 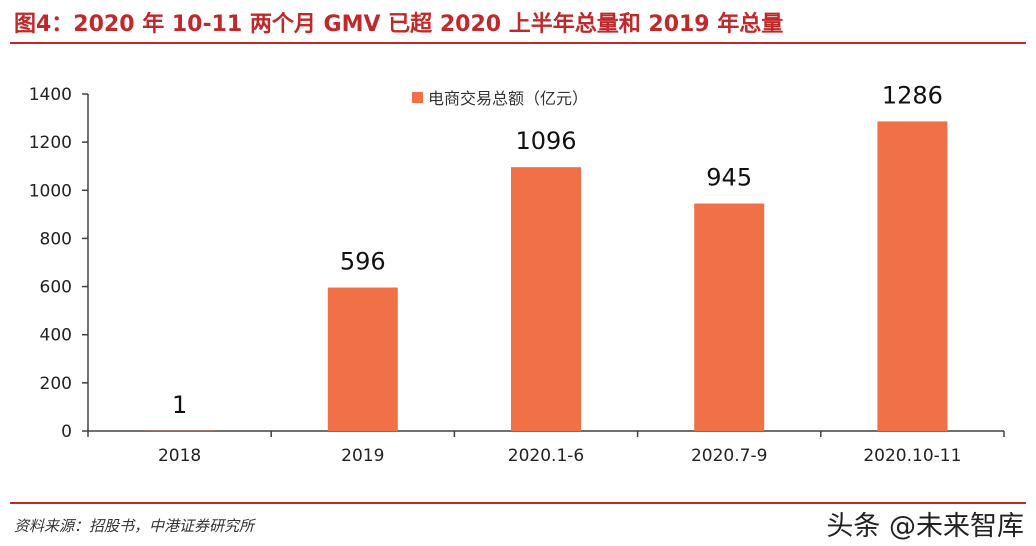 I want to click on x-tick-label: 2020.10-11, so click(x=912, y=456).